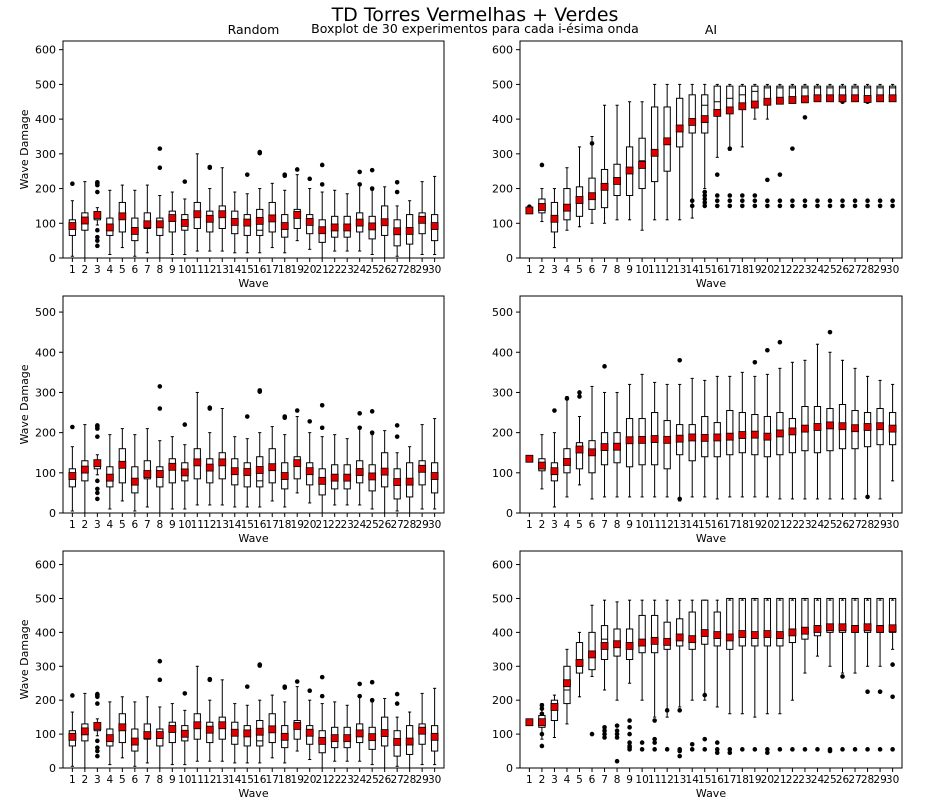 The image size is (950, 800). What do you see at coordinates (309, 270) in the screenshot?
I see `x-tick-label: 20` at bounding box center [309, 270].